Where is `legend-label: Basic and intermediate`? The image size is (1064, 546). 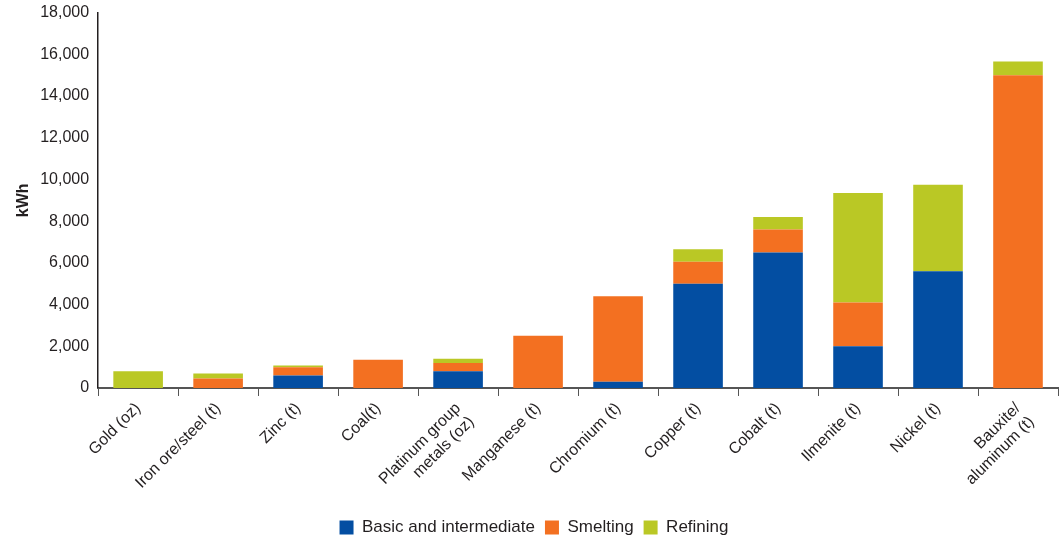 legend-label: Basic and intermediate is located at coordinates (448, 527).